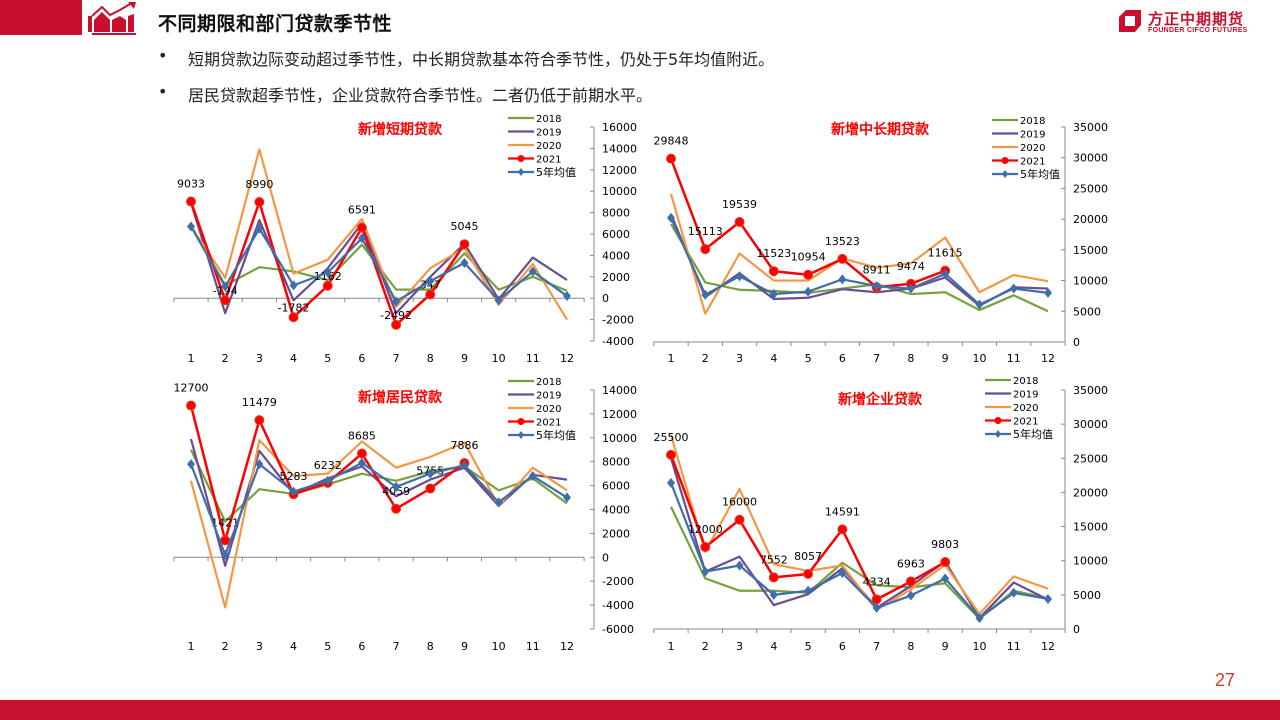  I want to click on x-tick-label: 6, so click(361, 358).